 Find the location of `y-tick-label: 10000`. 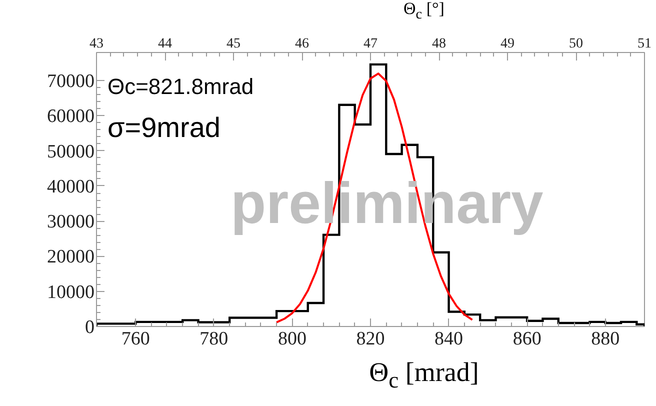

y-tick-label: 10000 is located at coordinates (70, 292).